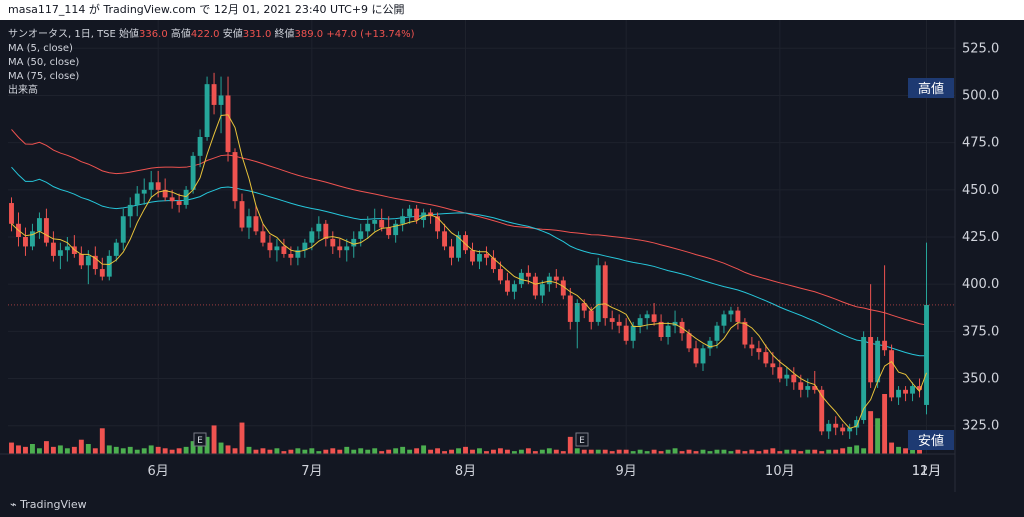 This screenshot has height=517, width=1024. What do you see at coordinates (44, 76) in the screenshot?
I see `legend-ma75: MA (75, close)` at bounding box center [44, 76].